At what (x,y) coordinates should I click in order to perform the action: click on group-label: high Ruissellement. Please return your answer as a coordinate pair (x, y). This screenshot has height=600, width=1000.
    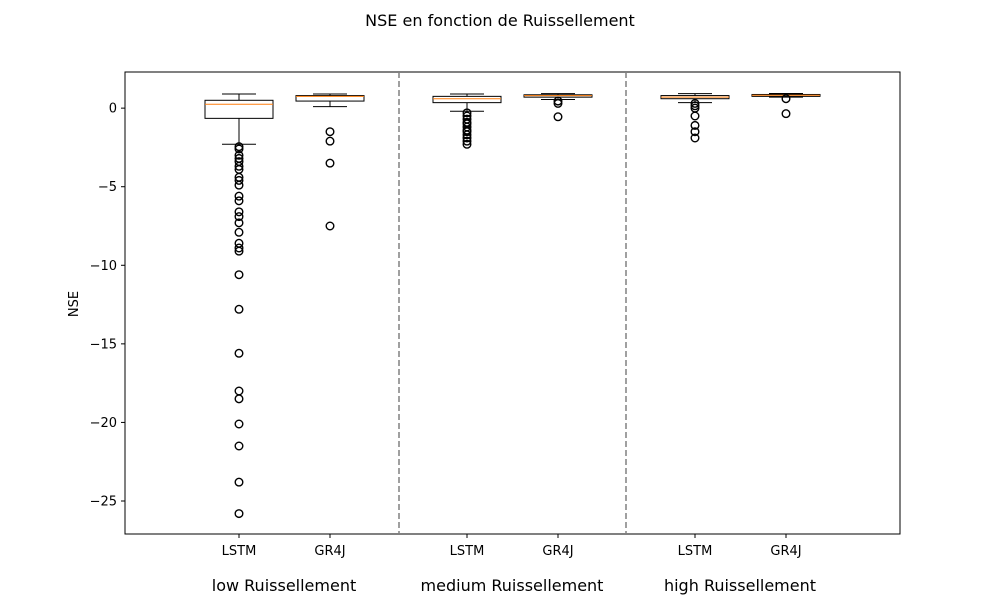
    Looking at the image, I should click on (740, 585).